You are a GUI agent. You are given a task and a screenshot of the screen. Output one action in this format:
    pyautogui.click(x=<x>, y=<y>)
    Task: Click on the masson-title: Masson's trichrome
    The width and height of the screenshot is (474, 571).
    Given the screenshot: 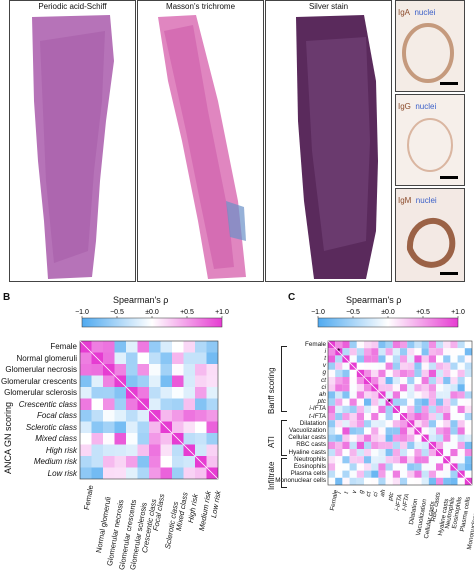 What is the action you would take?
    pyautogui.click(x=200, y=7)
    